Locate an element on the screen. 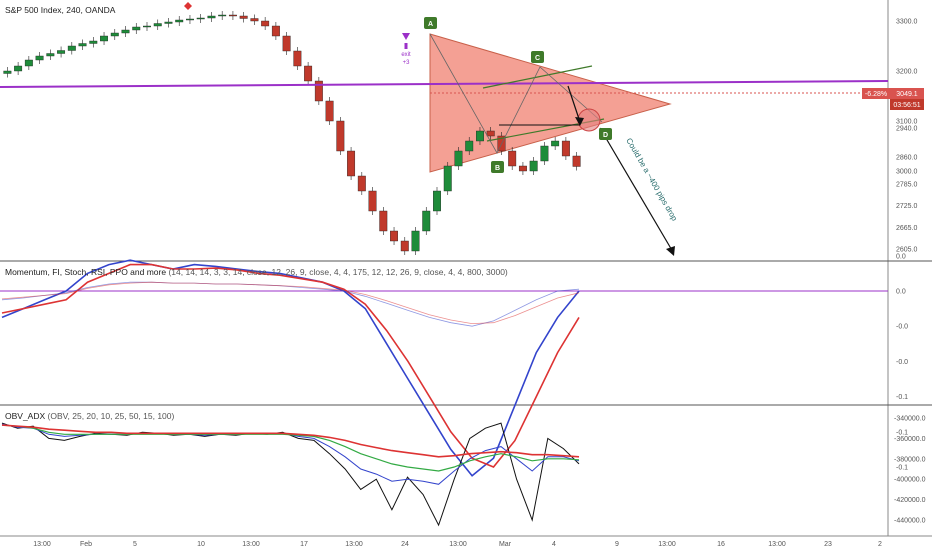  osc-y-tick: -0.1 is located at coordinates (902, 397).